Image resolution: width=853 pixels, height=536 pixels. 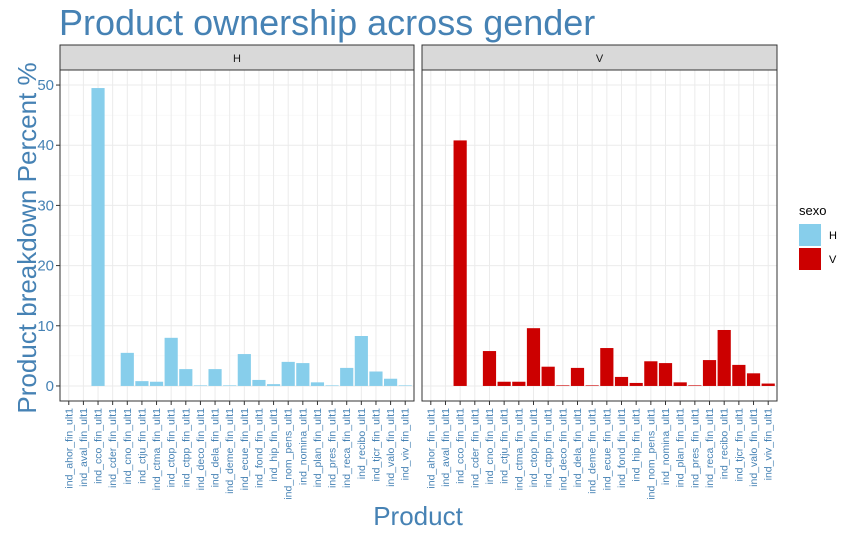 I want to click on x-tick-label: ind_recibo_ult1, so click(x=725, y=443).